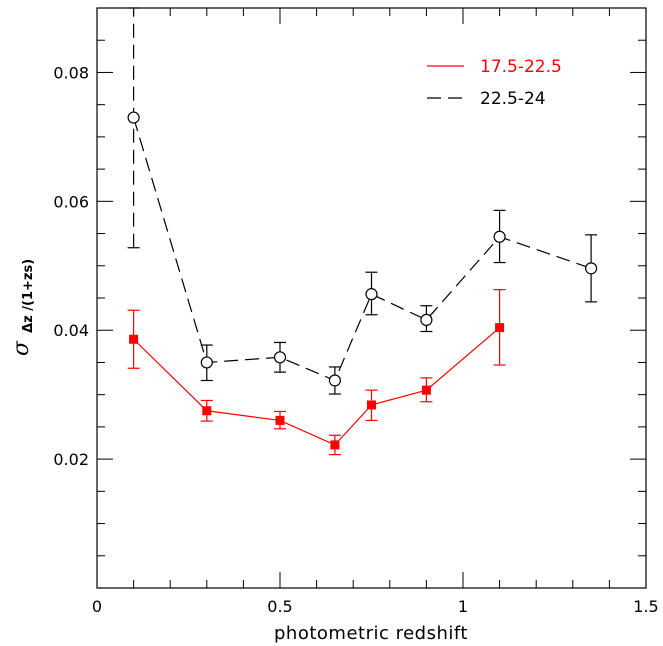 The image size is (663, 646). I want to click on x-tick-label: 1, so click(463, 606).